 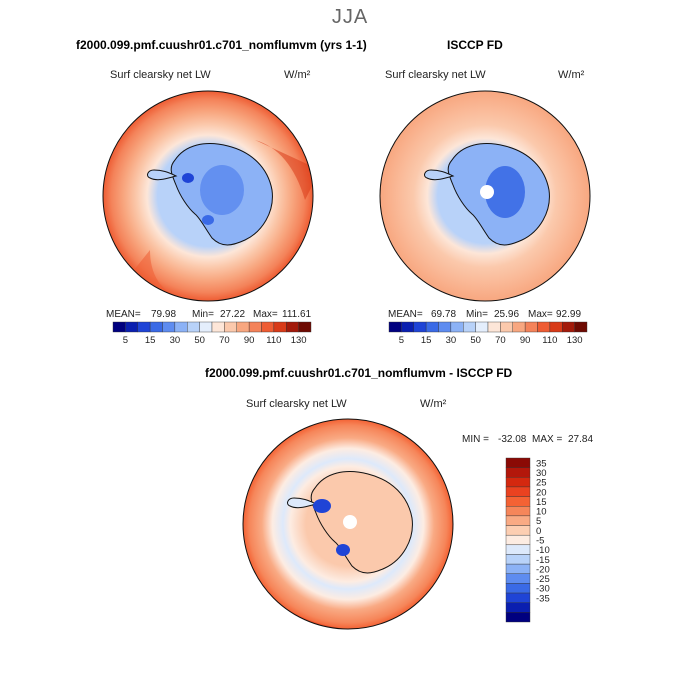 I want to click on panel1-min-value: 27.22, so click(x=233, y=314).